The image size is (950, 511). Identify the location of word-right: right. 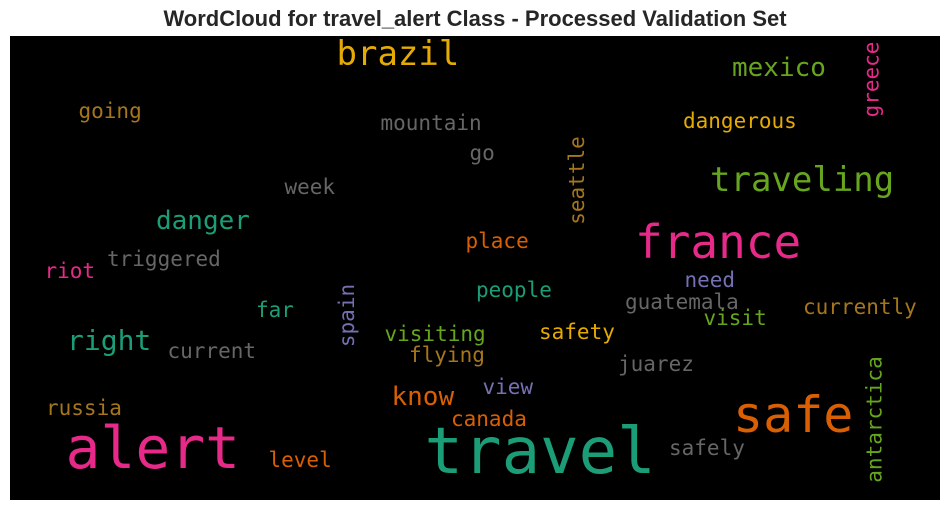
(109, 340).